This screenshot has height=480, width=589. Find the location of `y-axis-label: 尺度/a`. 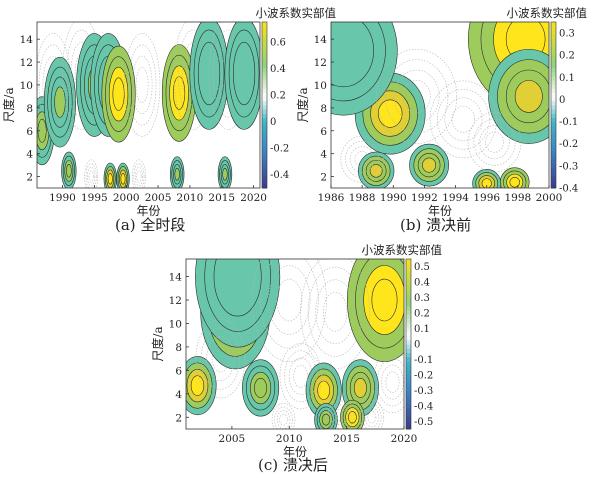

y-axis-label: 尺度/a is located at coordinates (8, 104).